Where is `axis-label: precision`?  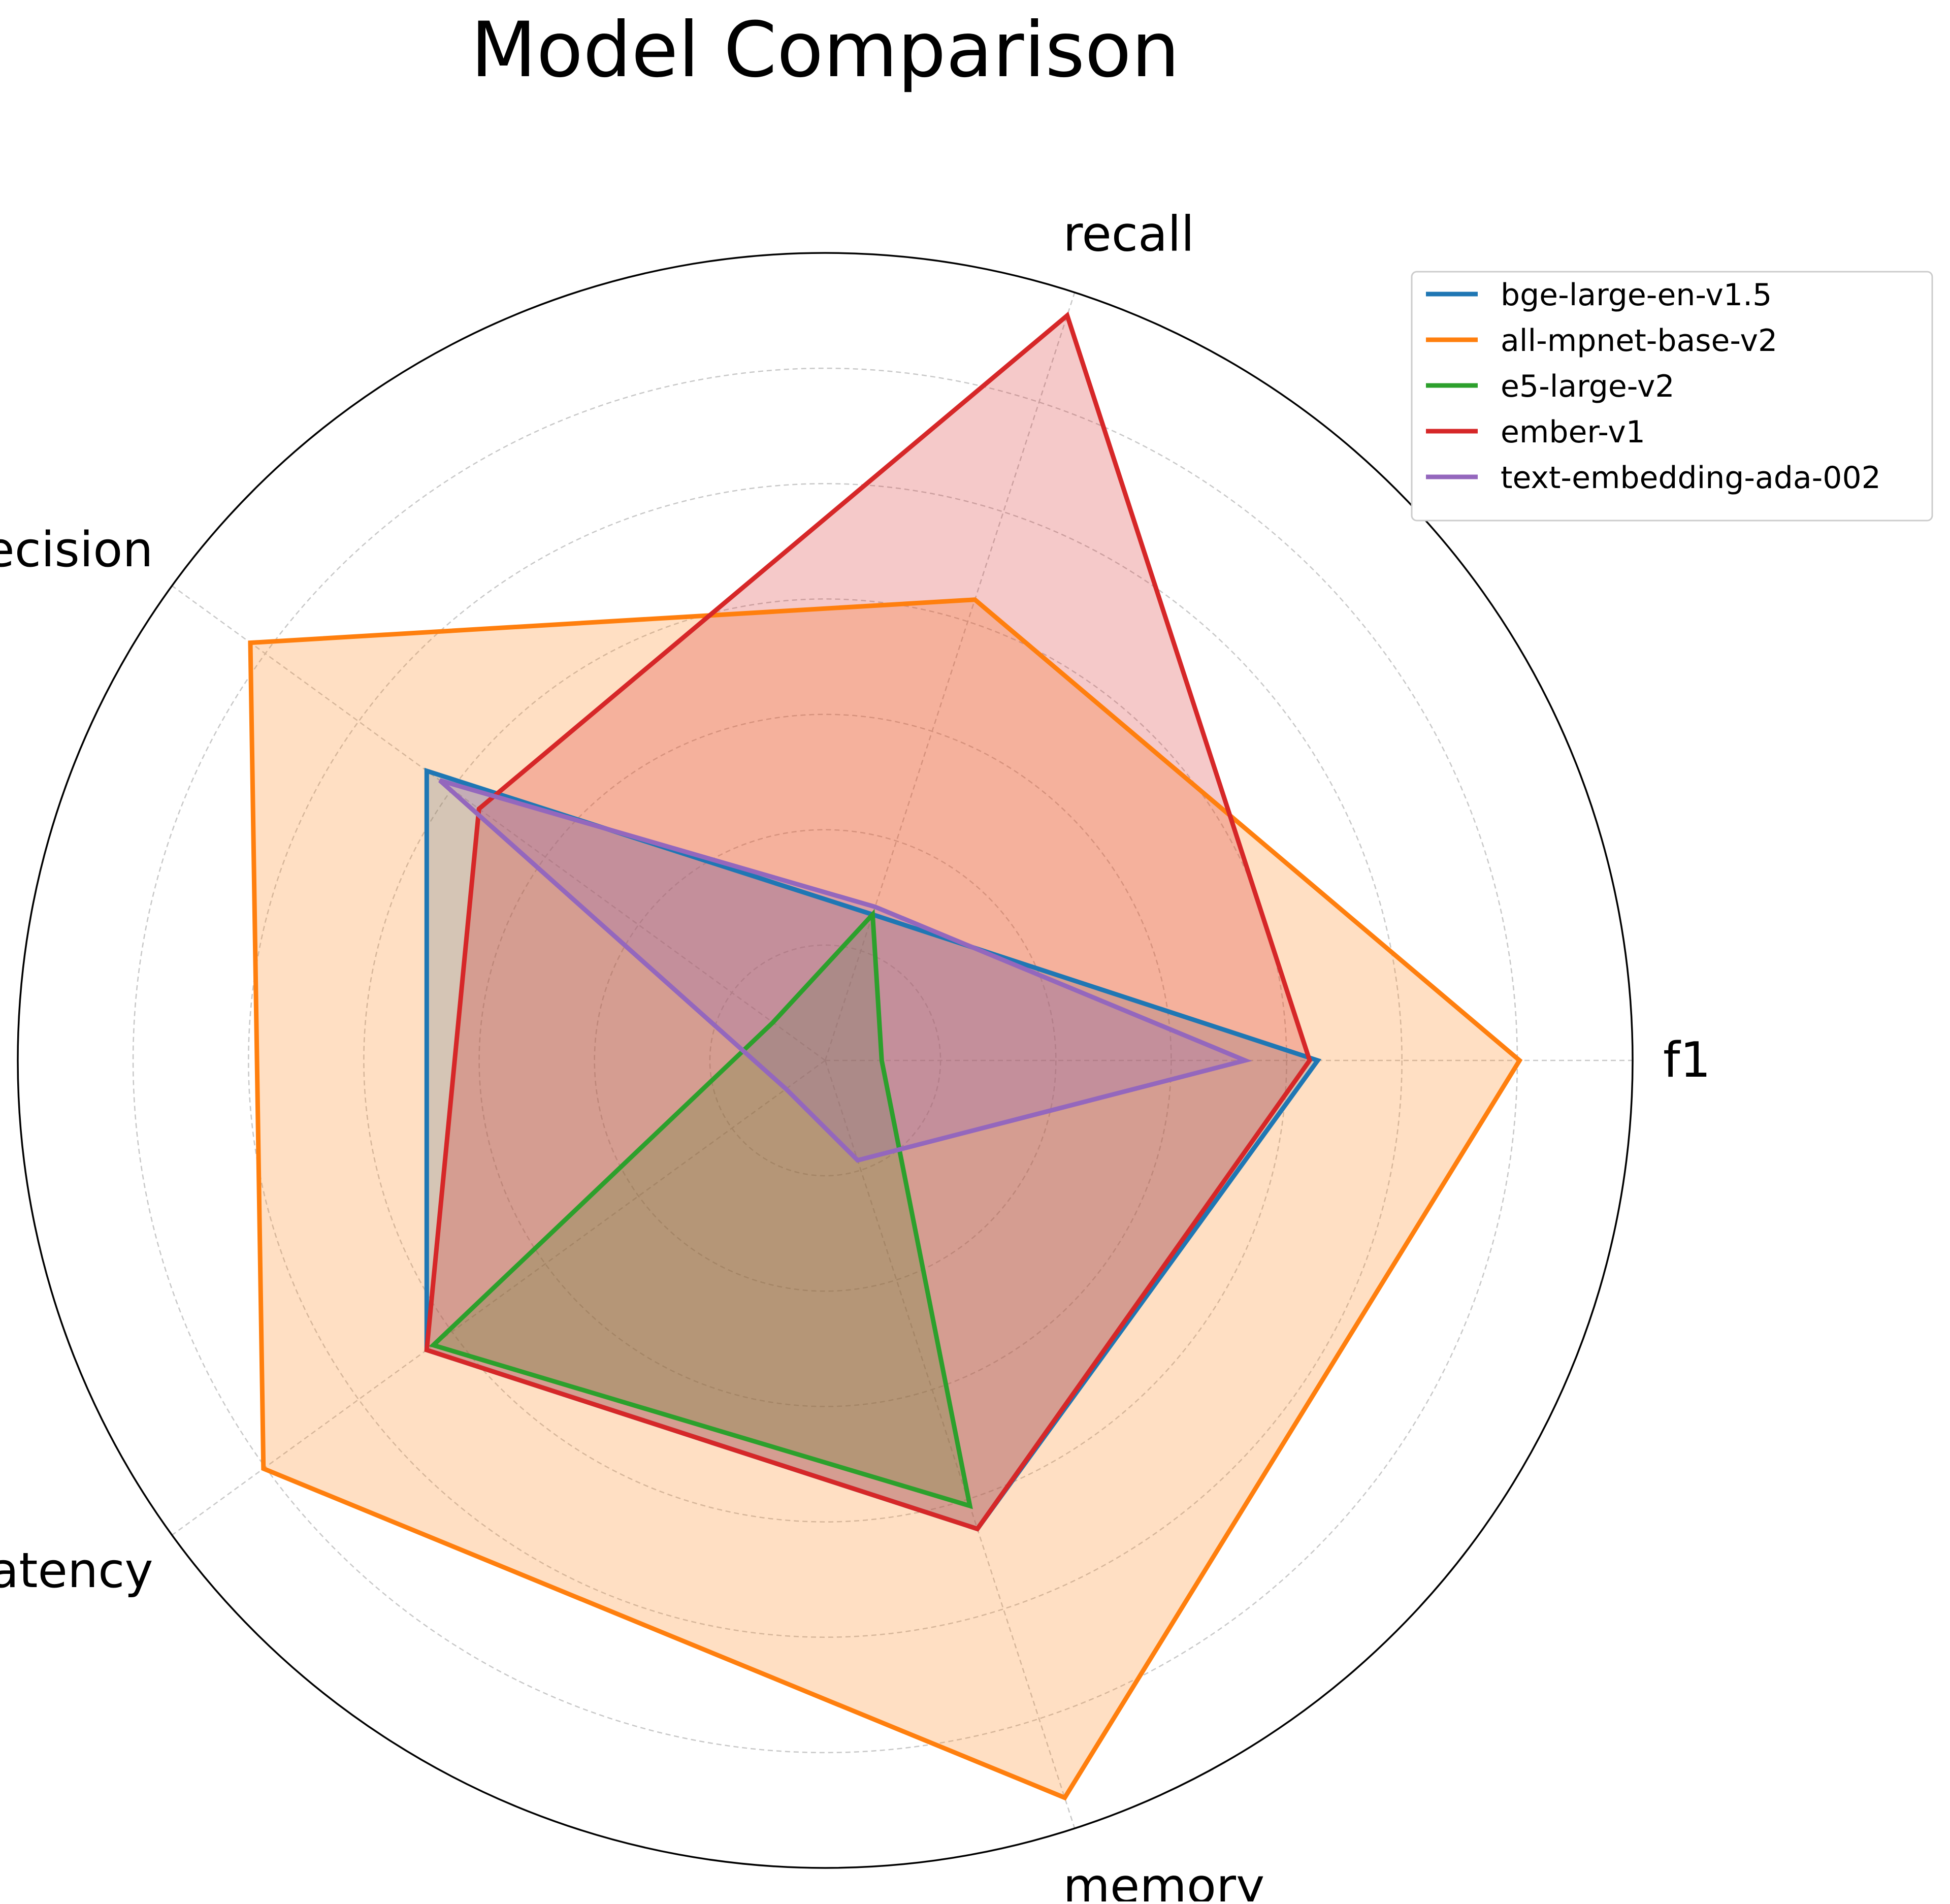 axis-label: precision is located at coordinates (76, 550).